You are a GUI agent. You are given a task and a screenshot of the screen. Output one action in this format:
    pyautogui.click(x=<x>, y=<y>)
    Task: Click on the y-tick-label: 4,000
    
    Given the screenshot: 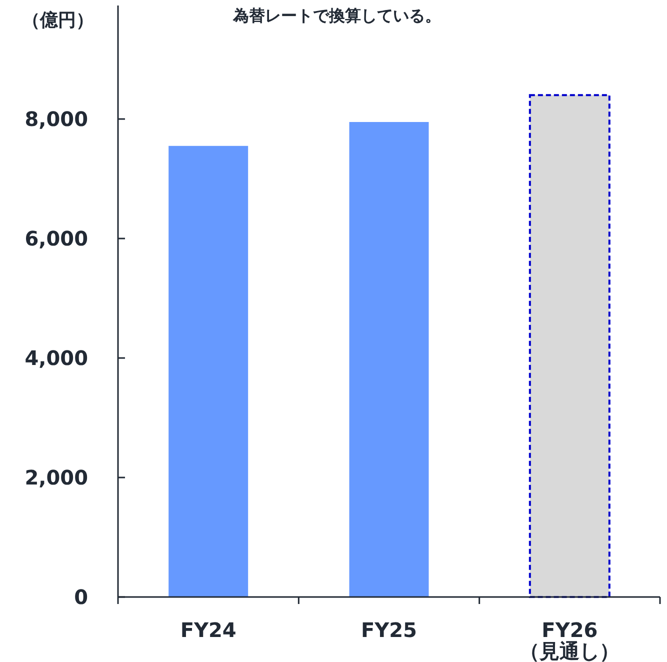 What is the action you would take?
    pyautogui.click(x=56, y=358)
    